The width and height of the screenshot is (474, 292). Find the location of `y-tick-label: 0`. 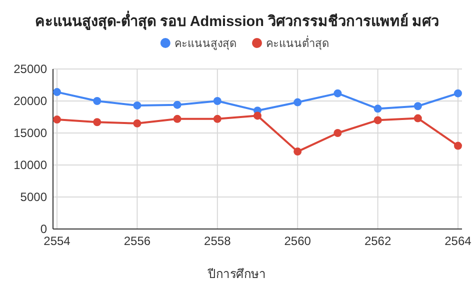

y-tick-label: 0 is located at coordinates (44, 229).